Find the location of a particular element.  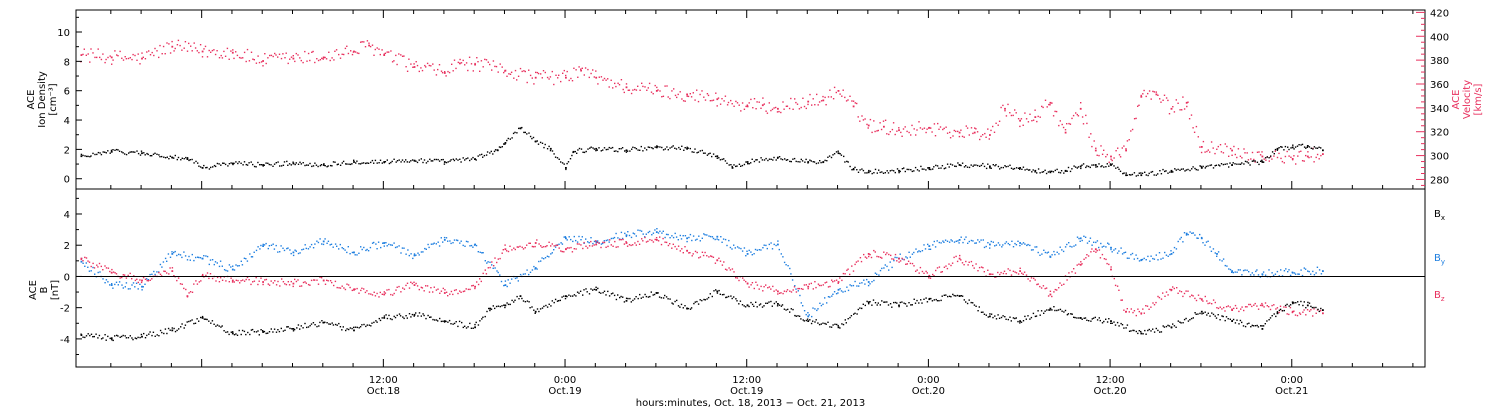

top-right-y-tick-label: 380 is located at coordinates (1439, 61).